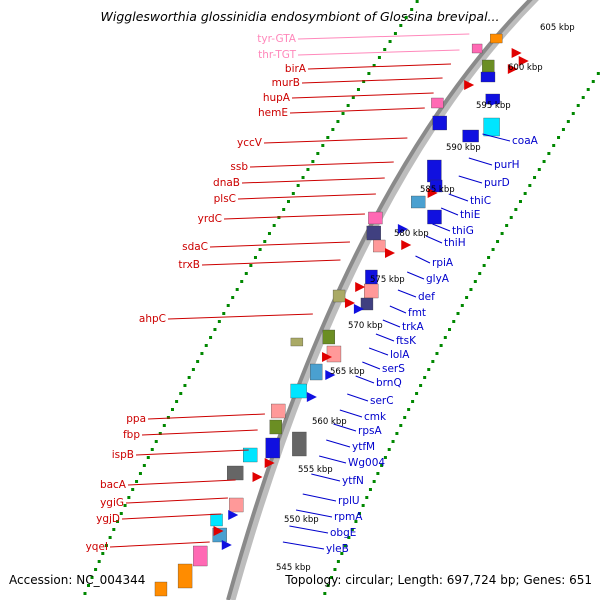 This screenshot has height=600, width=600. What do you see at coordinates (301, 520) in the screenshot?
I see `scale-tick-label: 550 kbp` at bounding box center [301, 520].